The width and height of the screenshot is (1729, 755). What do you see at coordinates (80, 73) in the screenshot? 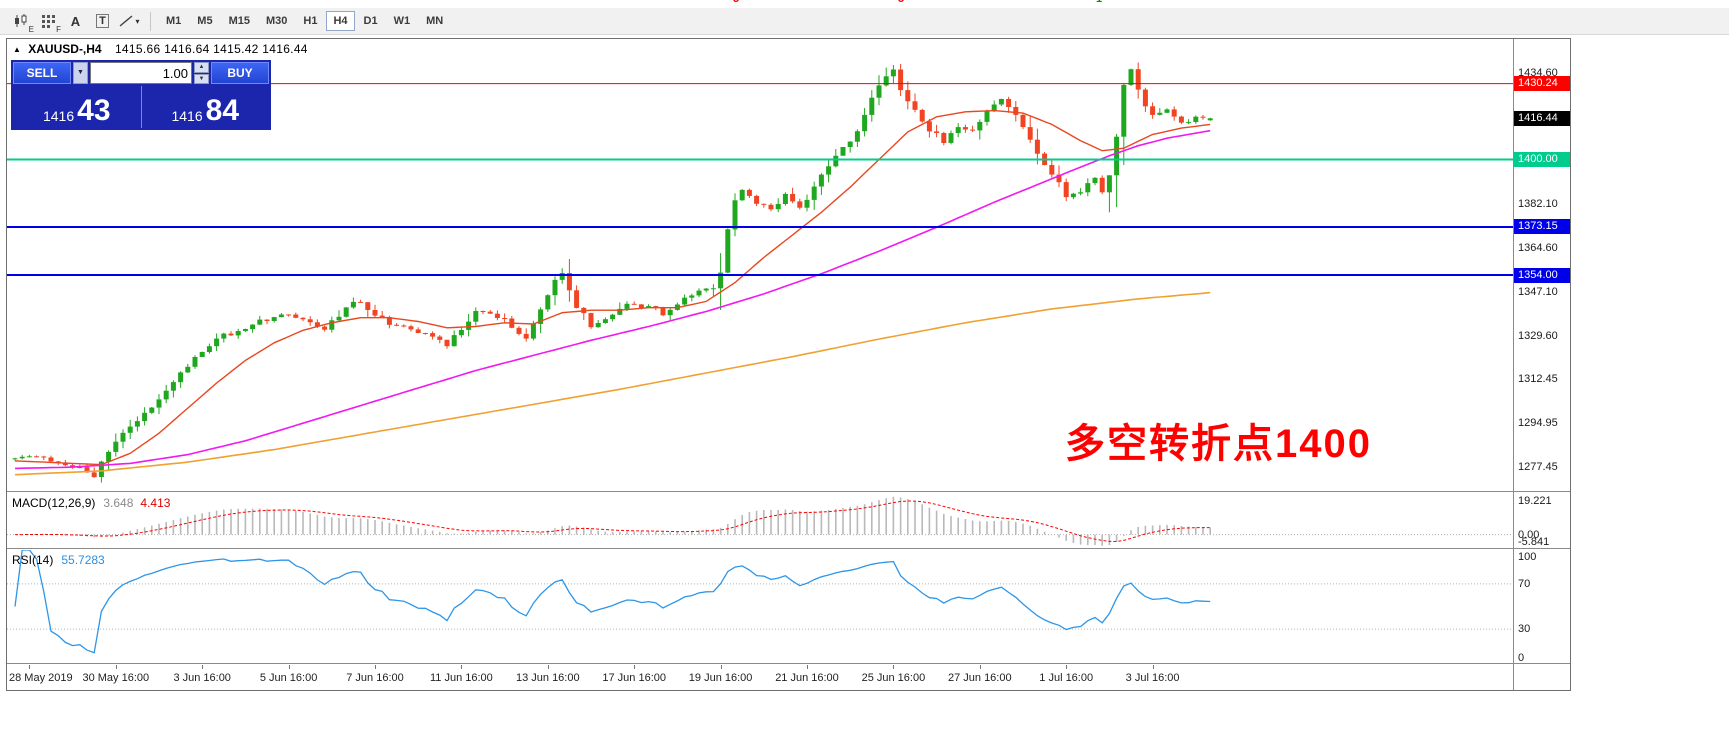
I see `volume-dropdown-button: ▼` at bounding box center [80, 73].